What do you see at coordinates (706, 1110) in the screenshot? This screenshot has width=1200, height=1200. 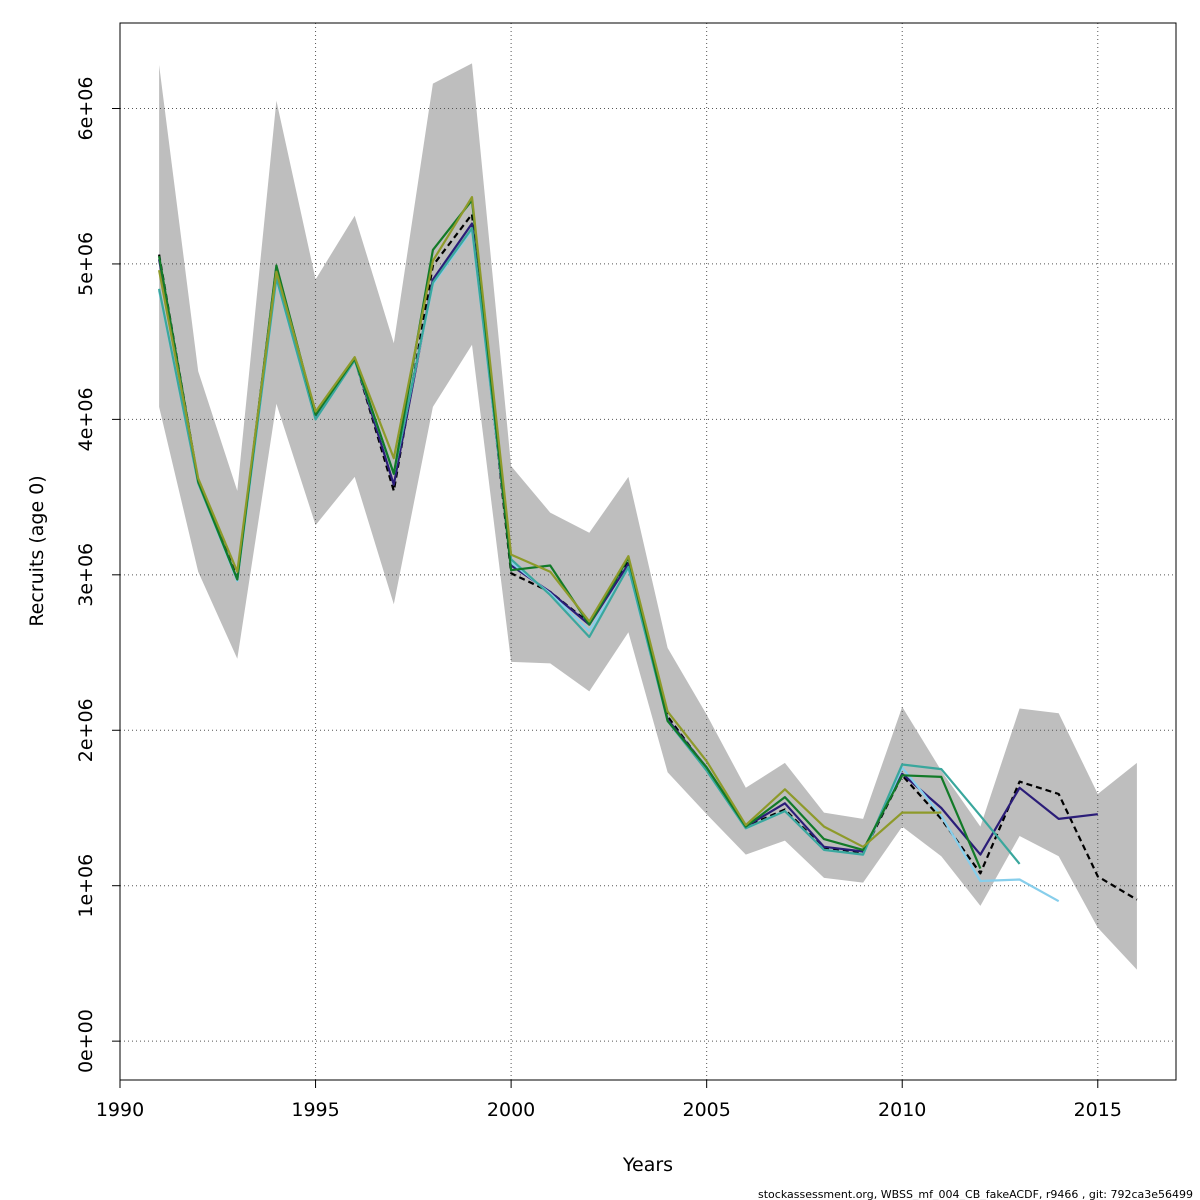 I see `x-tick-label: 2005` at bounding box center [706, 1110].